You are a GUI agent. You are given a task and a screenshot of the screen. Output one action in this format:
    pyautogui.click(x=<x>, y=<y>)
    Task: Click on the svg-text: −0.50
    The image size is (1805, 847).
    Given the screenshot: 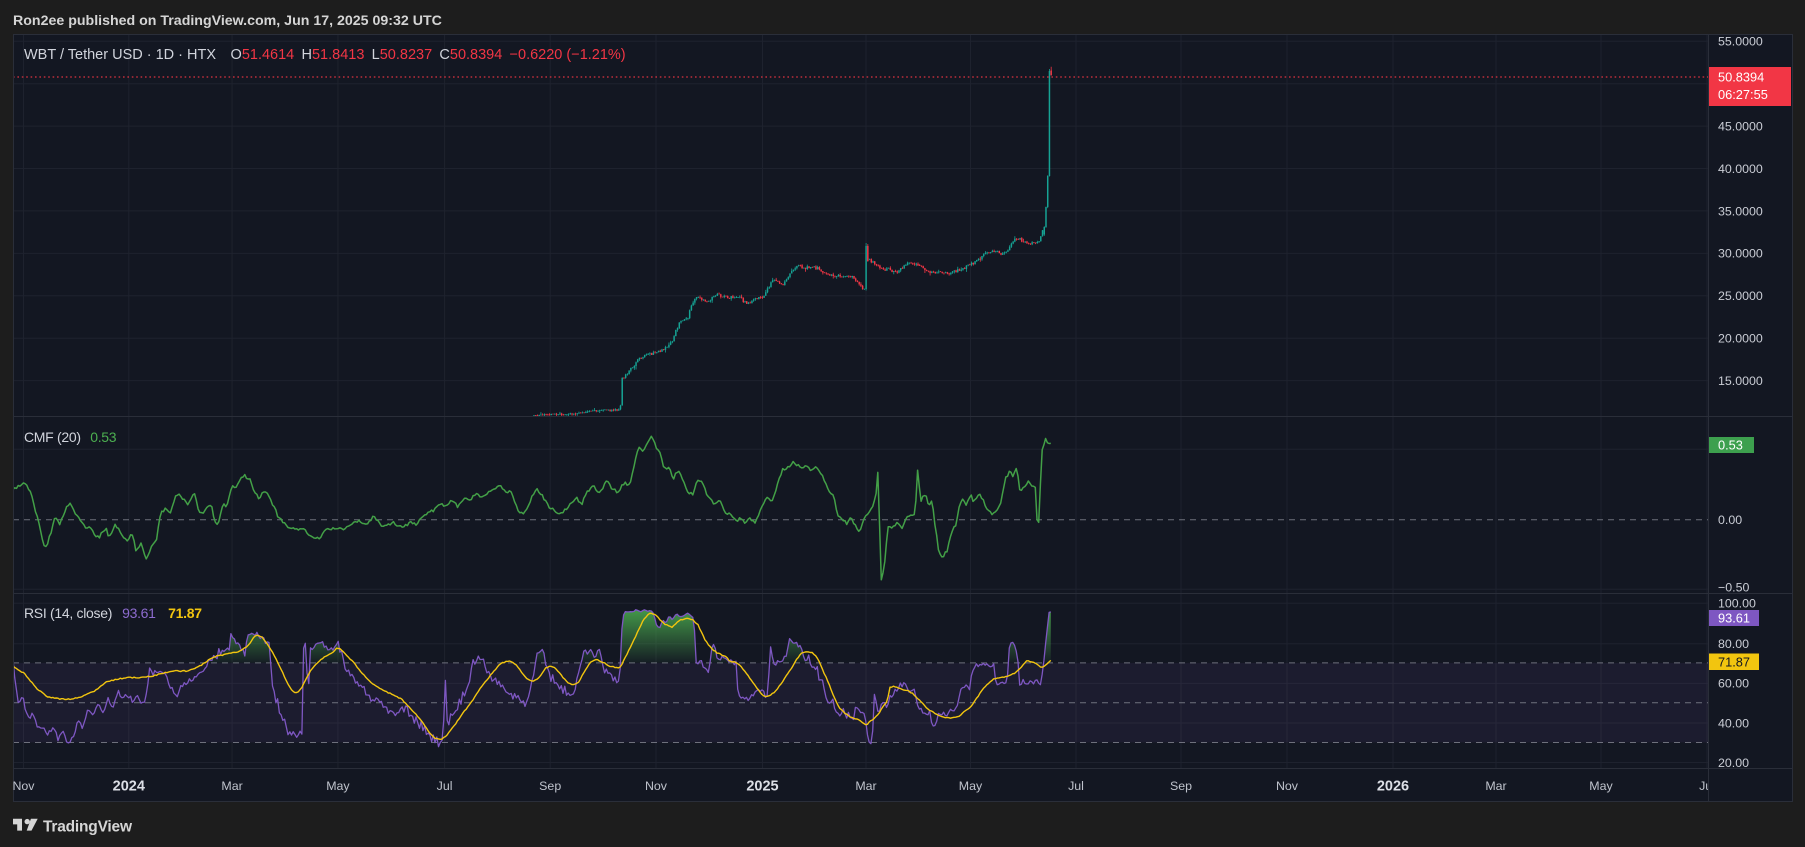 What is the action you would take?
    pyautogui.click(x=1733, y=588)
    